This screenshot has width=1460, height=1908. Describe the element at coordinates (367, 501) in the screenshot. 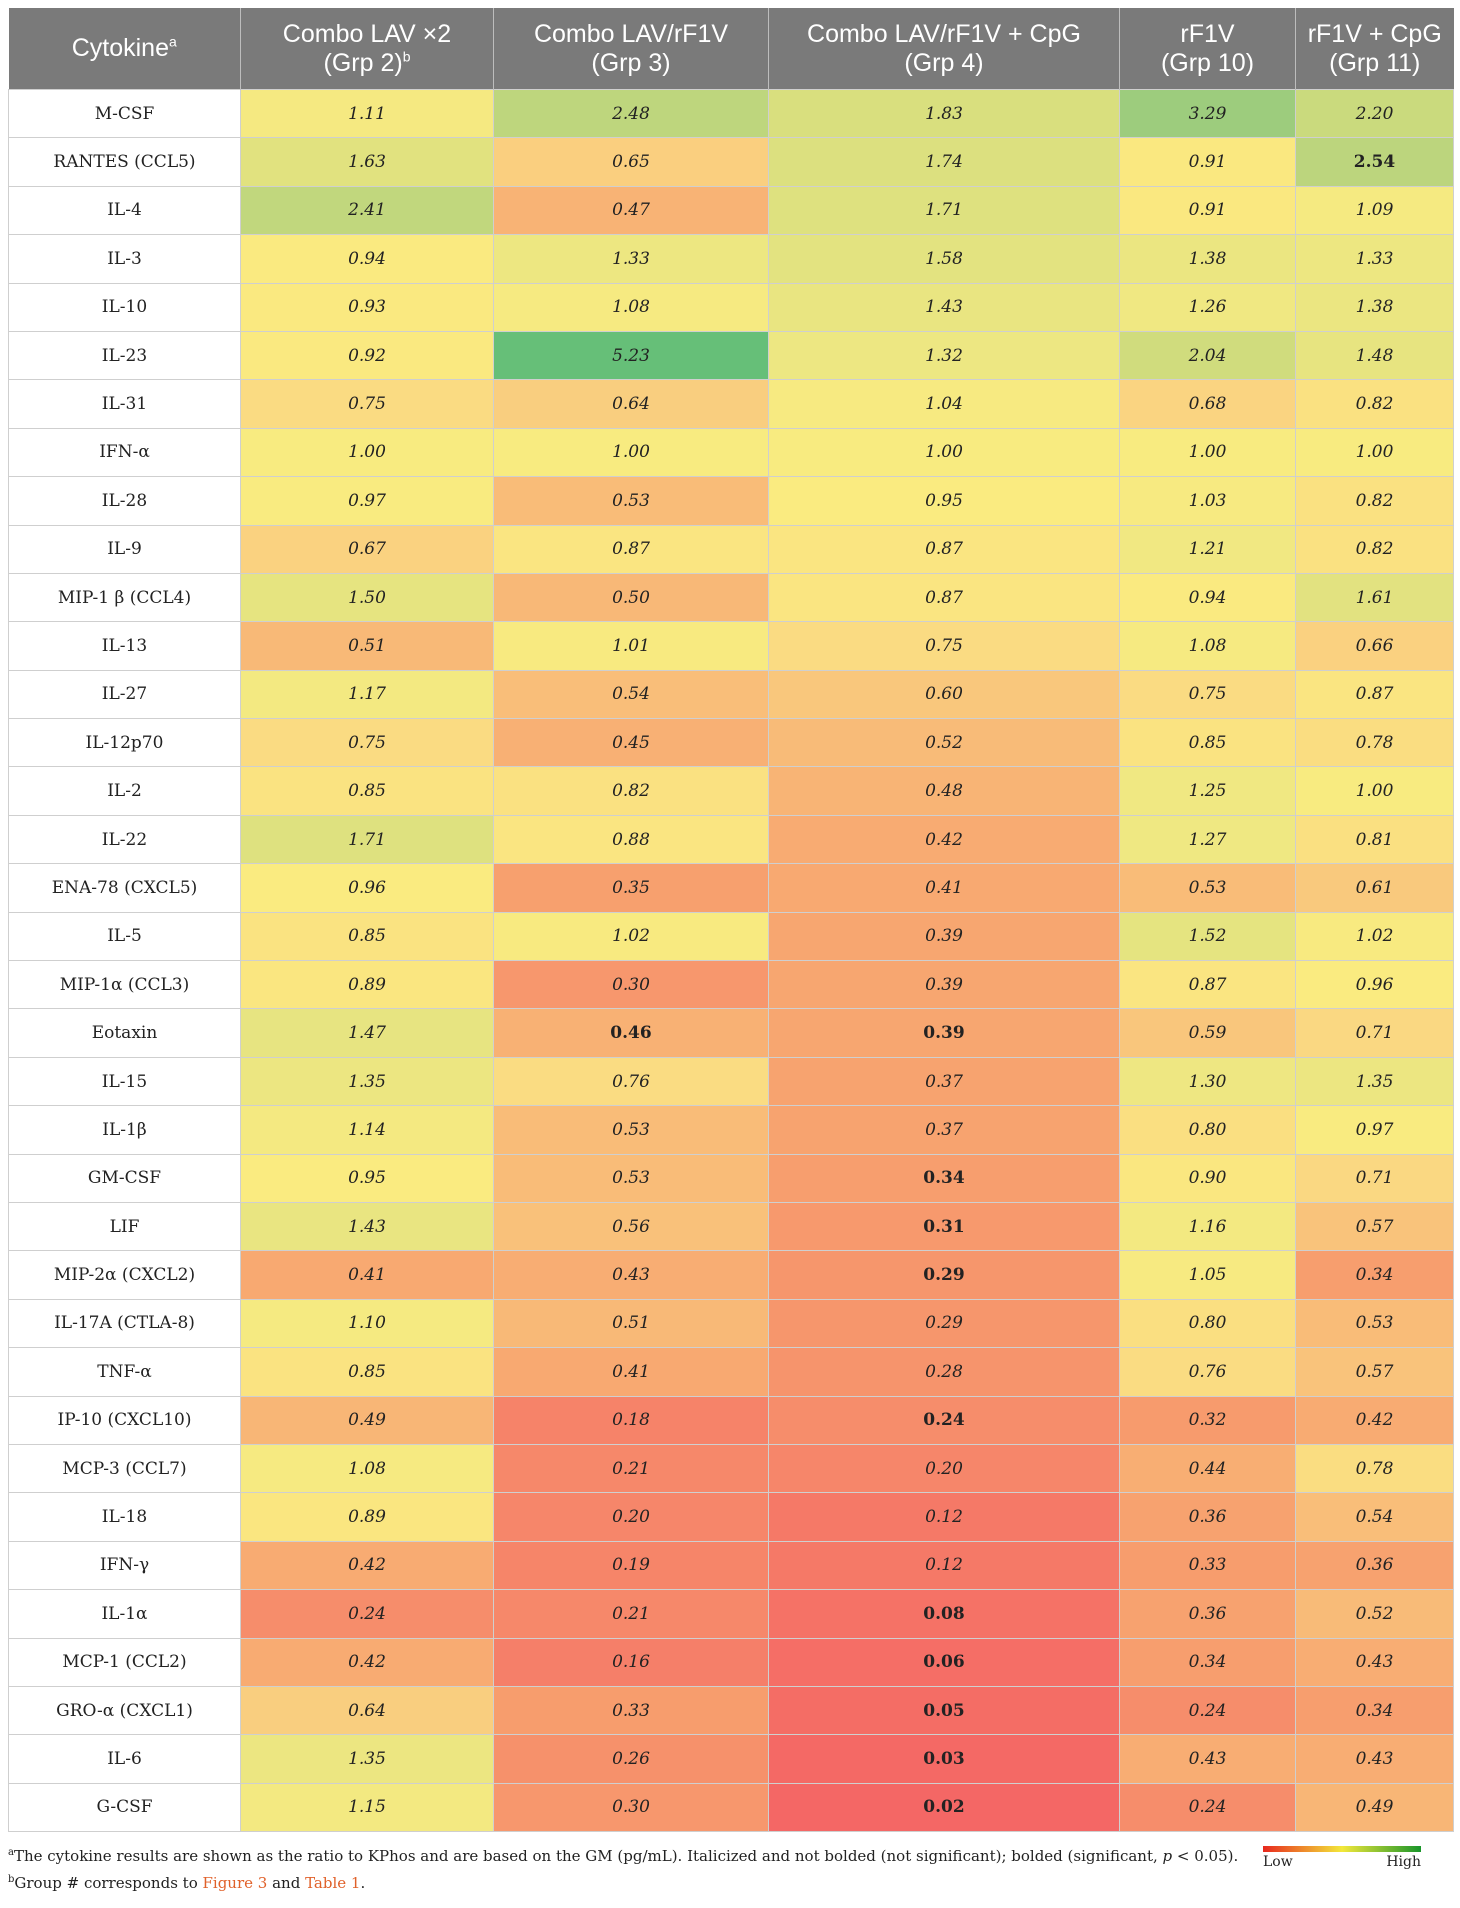

I see `ratio-cell: 0.97` at that location.